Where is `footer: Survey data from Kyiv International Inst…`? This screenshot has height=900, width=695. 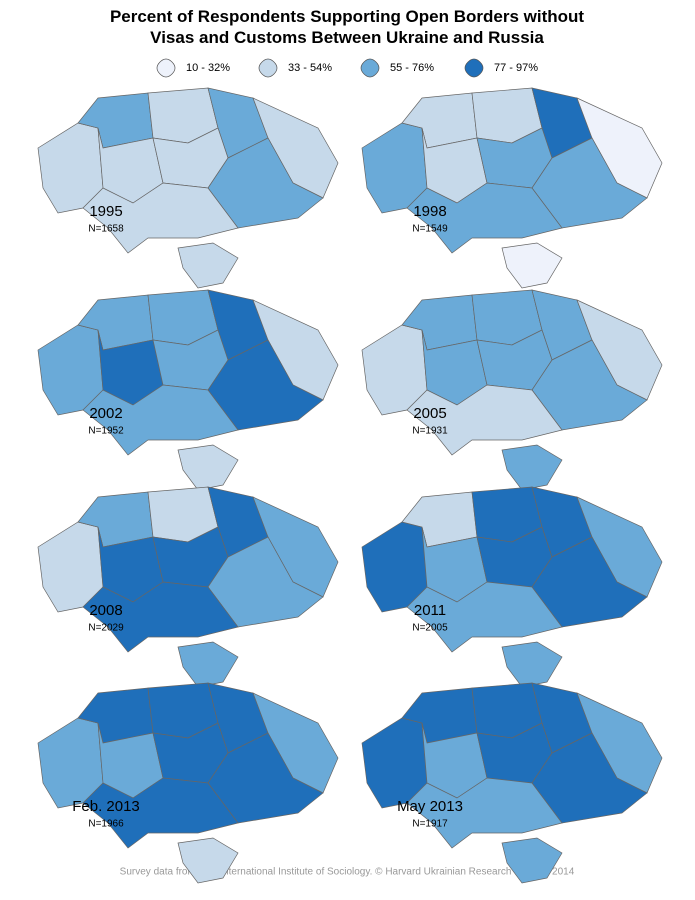 footer: Survey data from Kyiv International Inst… is located at coordinates (347, 872).